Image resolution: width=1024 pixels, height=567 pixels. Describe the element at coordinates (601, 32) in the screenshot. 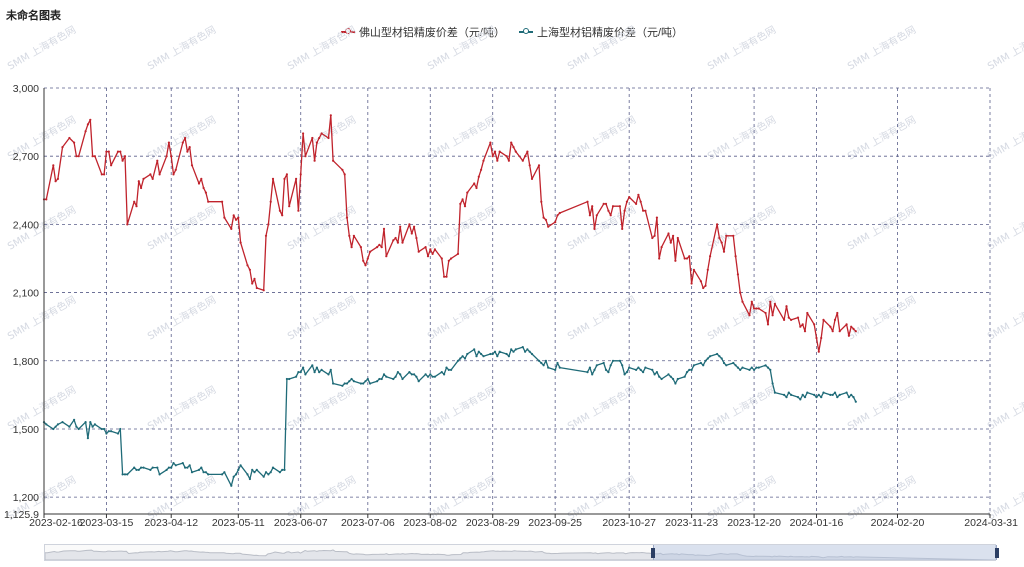

I see `legend-item-shanghai: 上海型材铝精废价差（元/吨）` at that location.